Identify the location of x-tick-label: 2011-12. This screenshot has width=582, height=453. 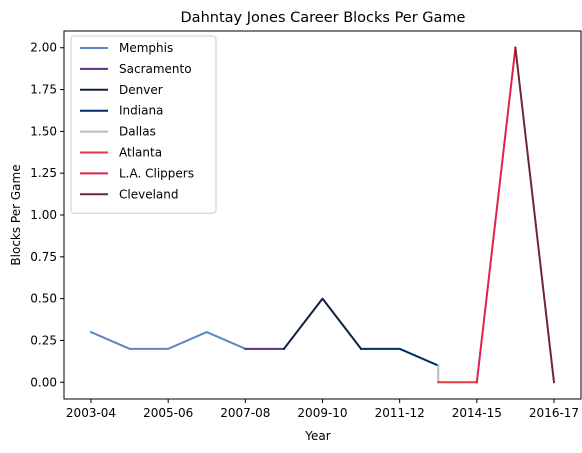
(400, 413).